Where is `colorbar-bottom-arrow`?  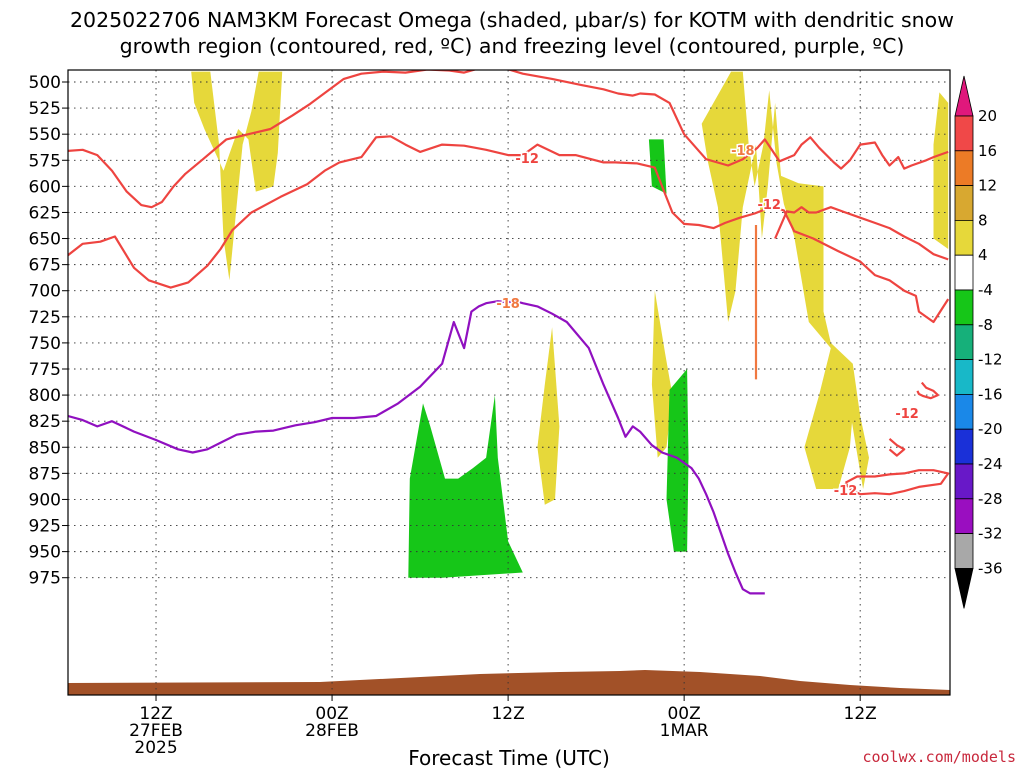
colorbar-bottom-arrow is located at coordinates (964, 588).